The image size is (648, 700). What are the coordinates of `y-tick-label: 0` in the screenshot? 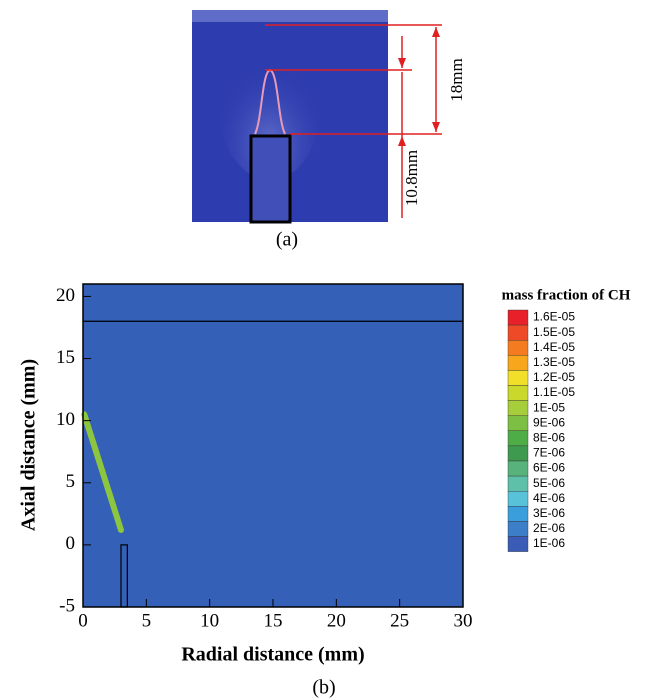 It's located at (71, 543).